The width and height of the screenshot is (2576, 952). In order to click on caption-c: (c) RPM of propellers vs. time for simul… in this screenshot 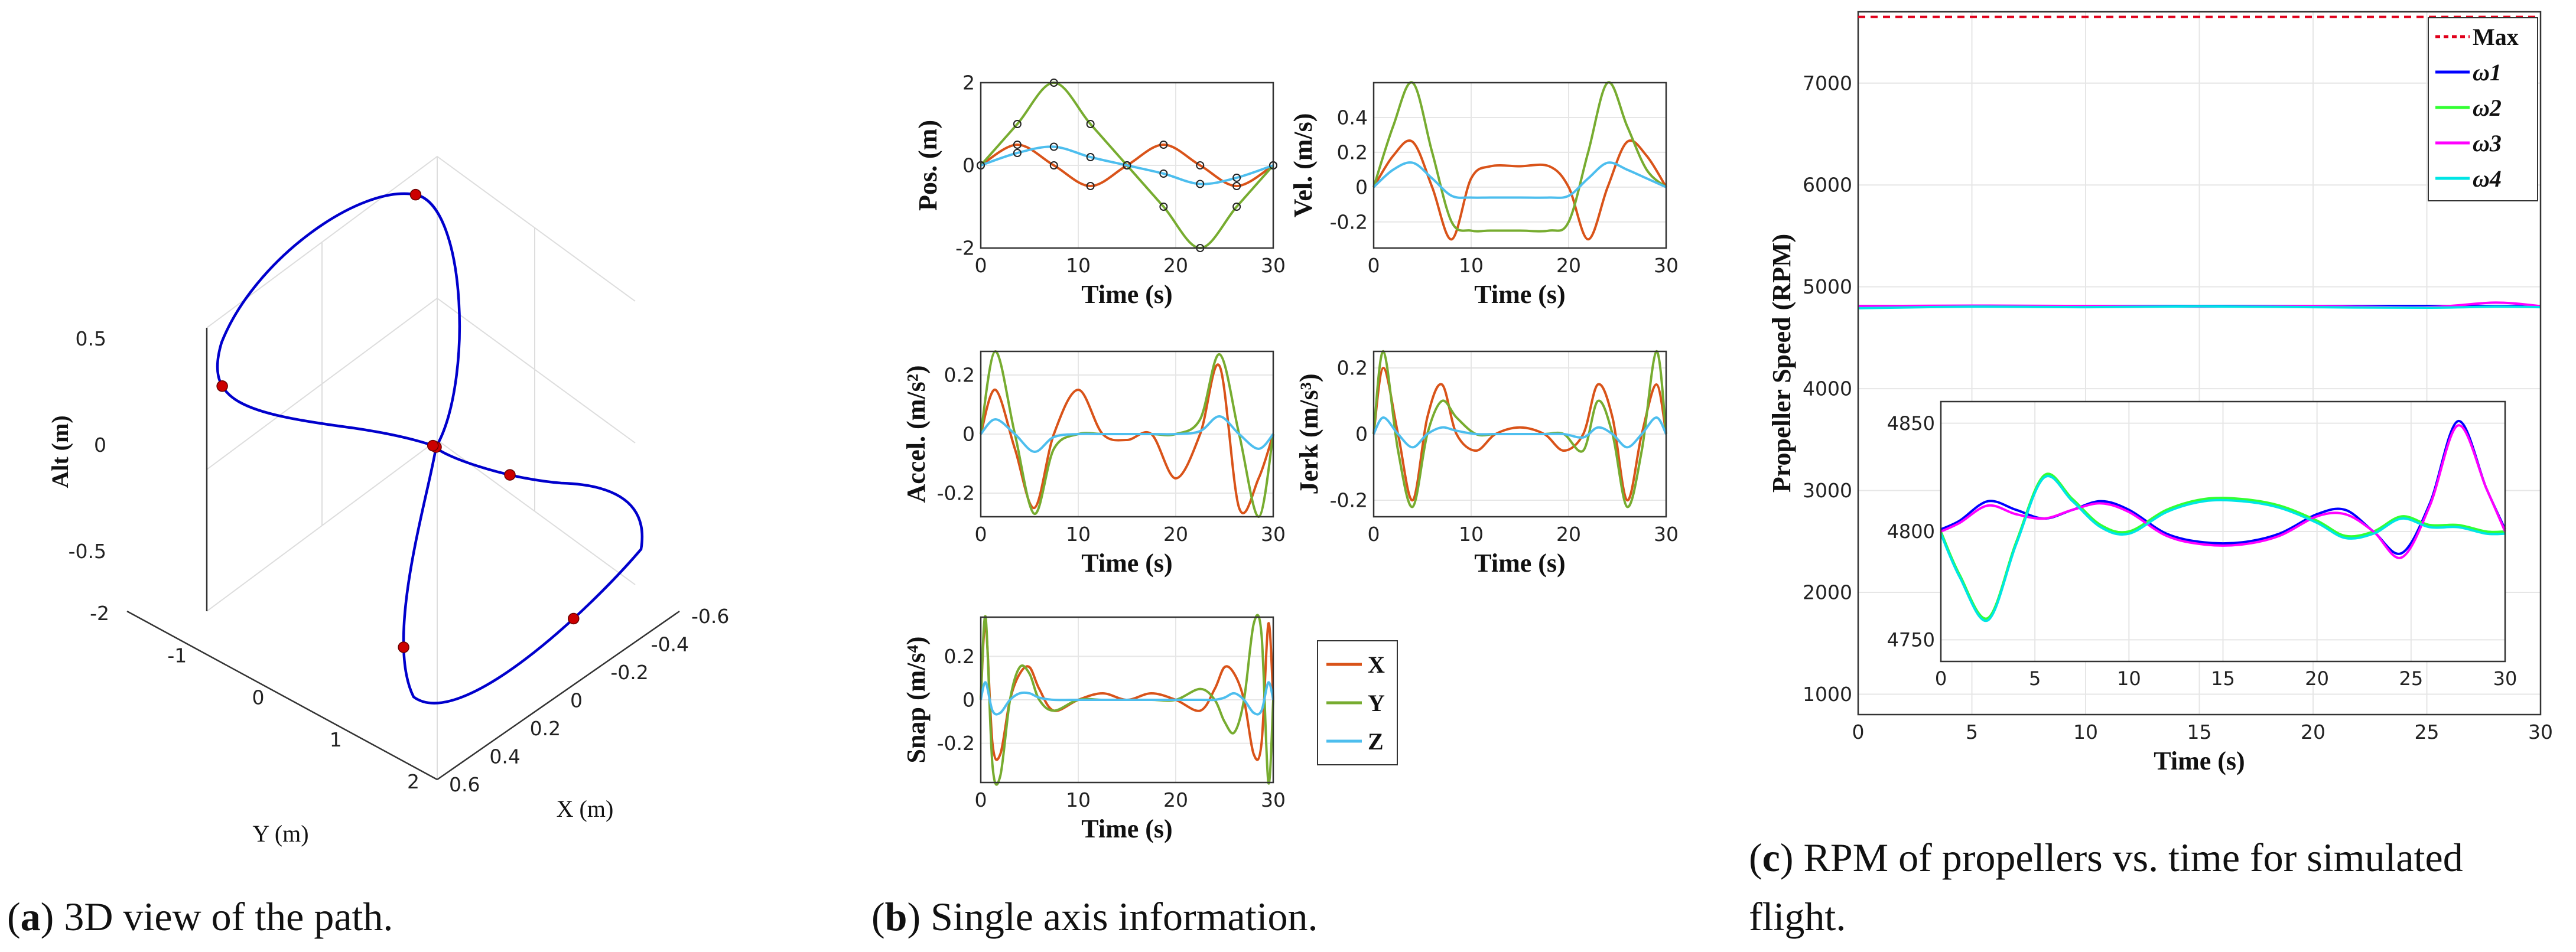, I will do `click(2106, 887)`.